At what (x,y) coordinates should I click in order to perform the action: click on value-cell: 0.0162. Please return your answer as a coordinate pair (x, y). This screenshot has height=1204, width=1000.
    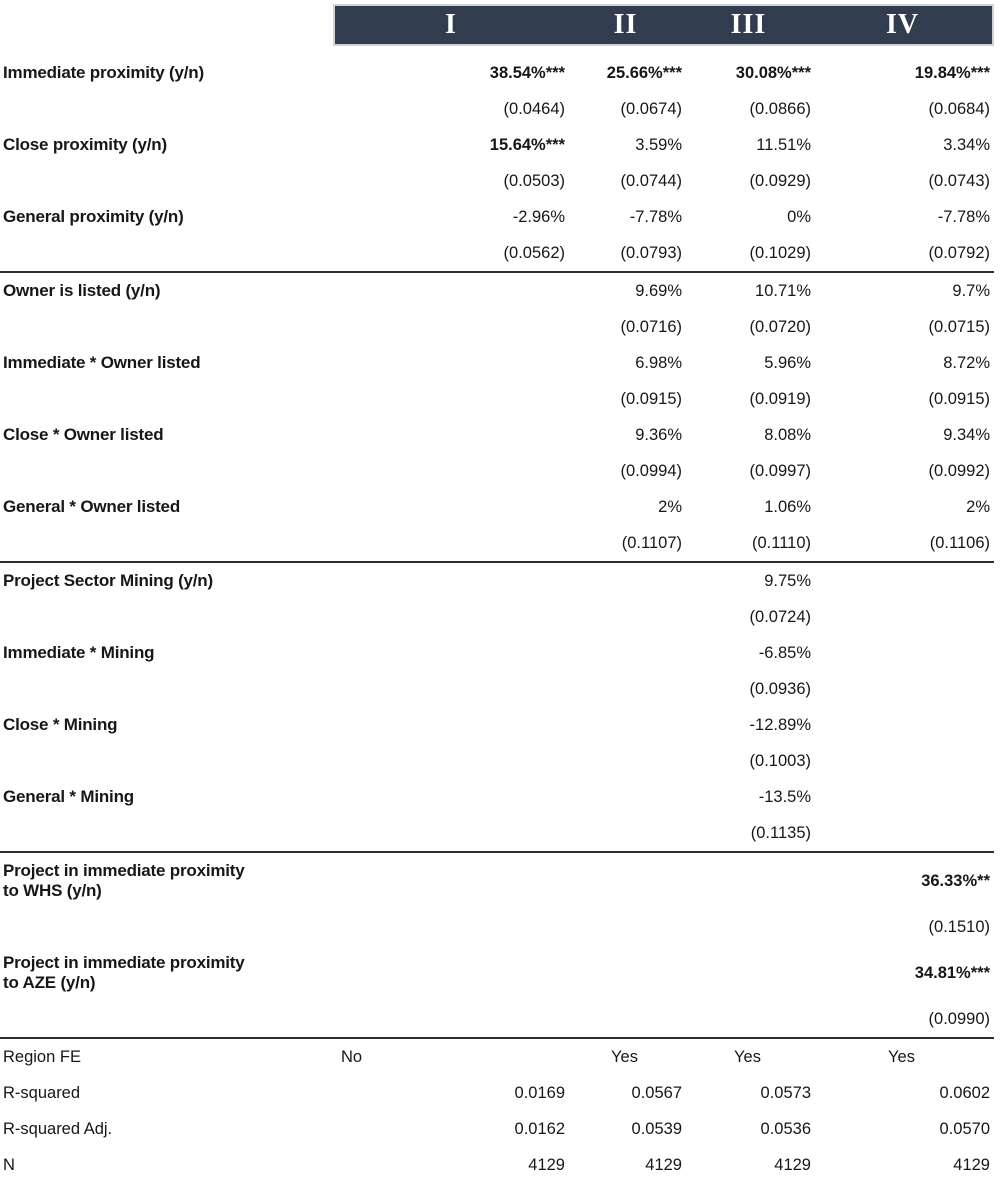
    Looking at the image, I should click on (539, 1128).